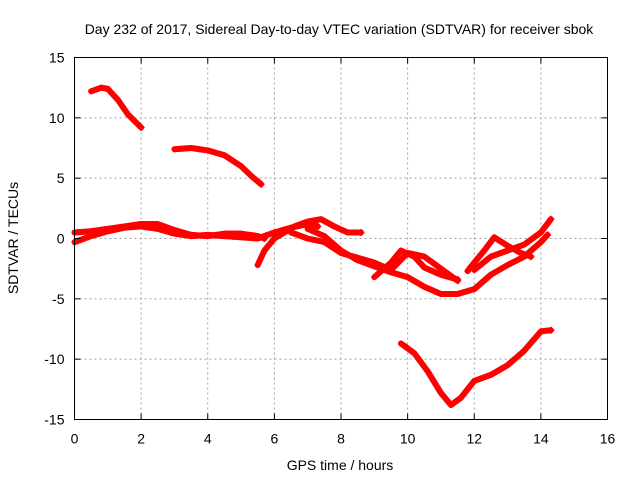 The image size is (640, 480). I want to click on x-tick-label: 2, so click(141, 439).